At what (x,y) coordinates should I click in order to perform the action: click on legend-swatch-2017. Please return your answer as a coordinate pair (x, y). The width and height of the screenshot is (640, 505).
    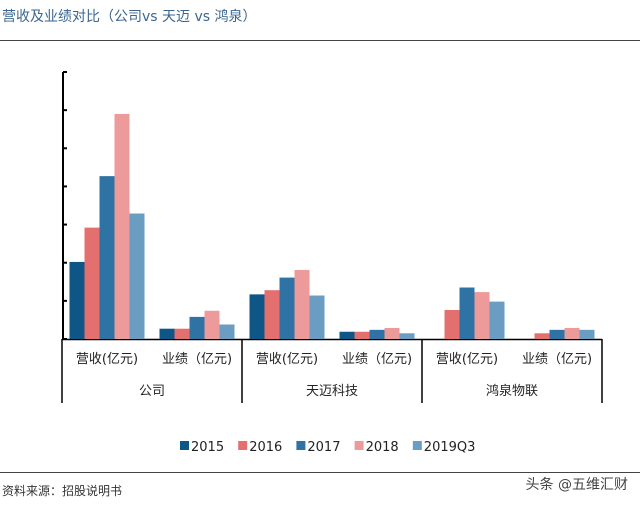
    Looking at the image, I should click on (301, 445).